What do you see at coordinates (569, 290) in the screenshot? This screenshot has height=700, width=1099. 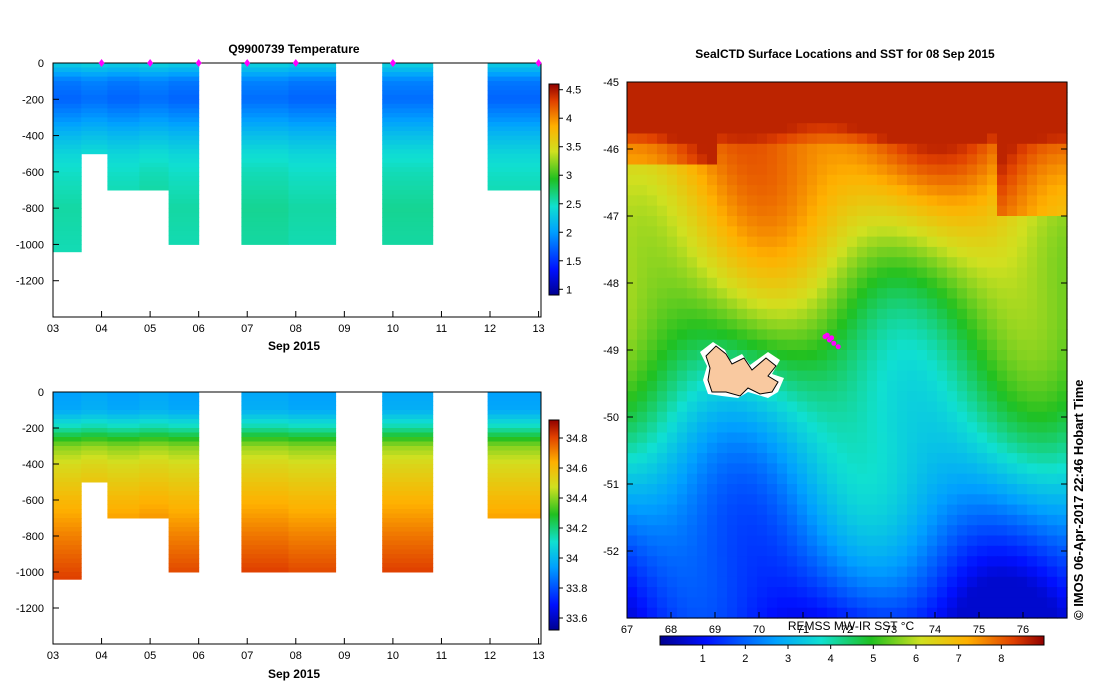 I see `colorbar-tick-label: 1` at bounding box center [569, 290].